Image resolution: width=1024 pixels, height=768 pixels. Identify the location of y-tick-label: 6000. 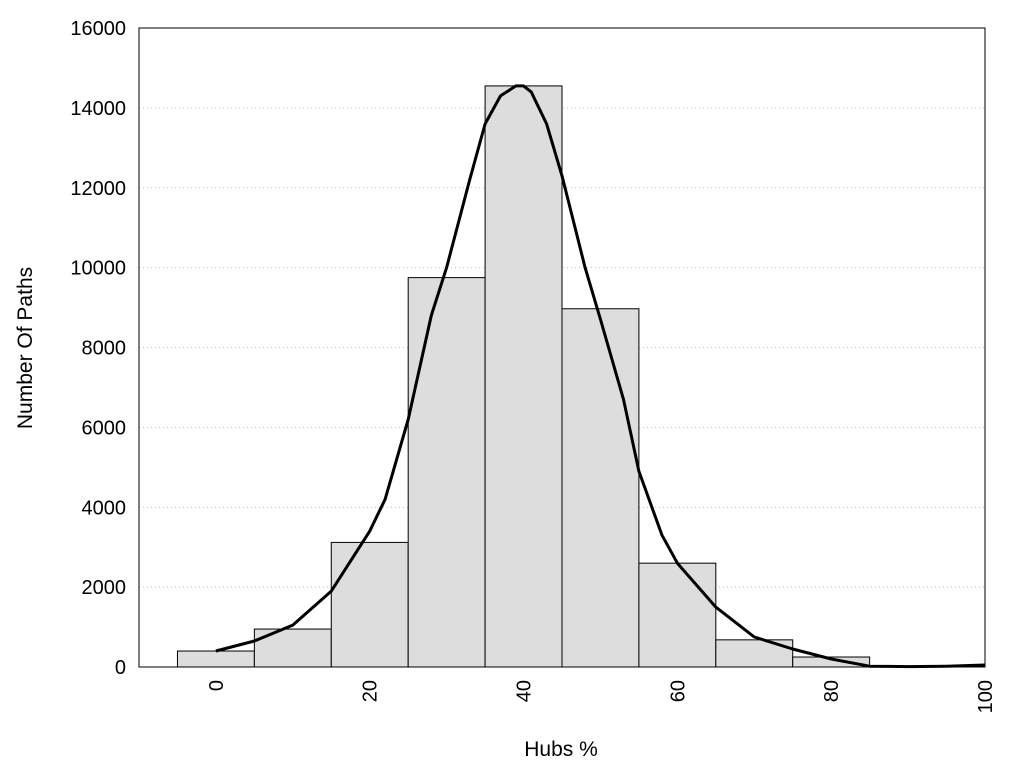
(104, 428).